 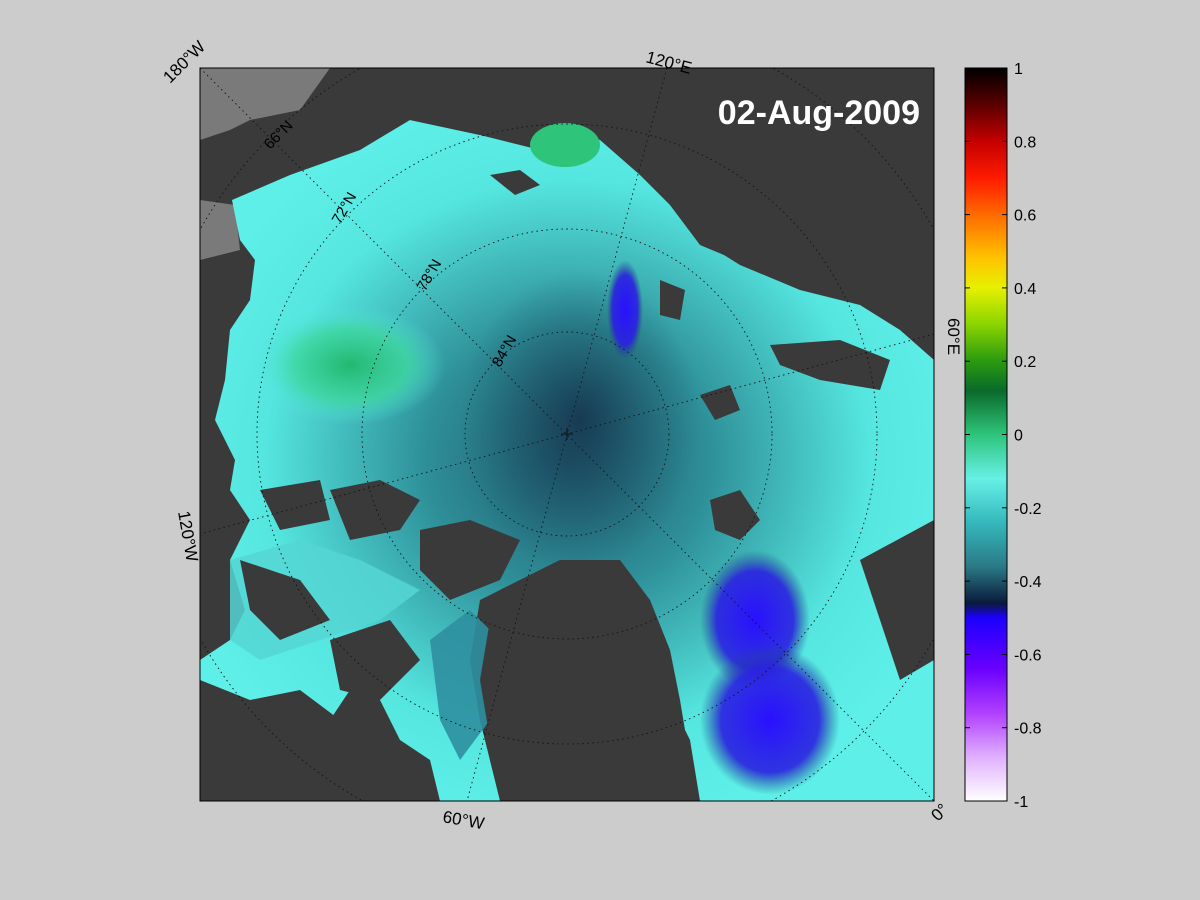 I want to click on lon-label-120w: 120°W, so click(x=188, y=536).